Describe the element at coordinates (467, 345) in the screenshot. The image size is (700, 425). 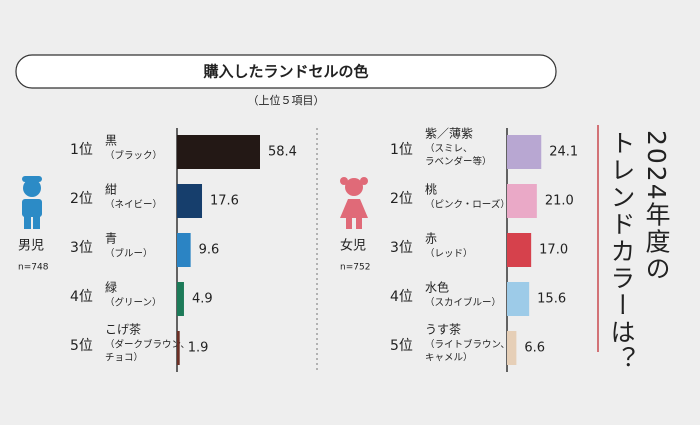
I see `category-note: （ライトブラウン、` at that location.